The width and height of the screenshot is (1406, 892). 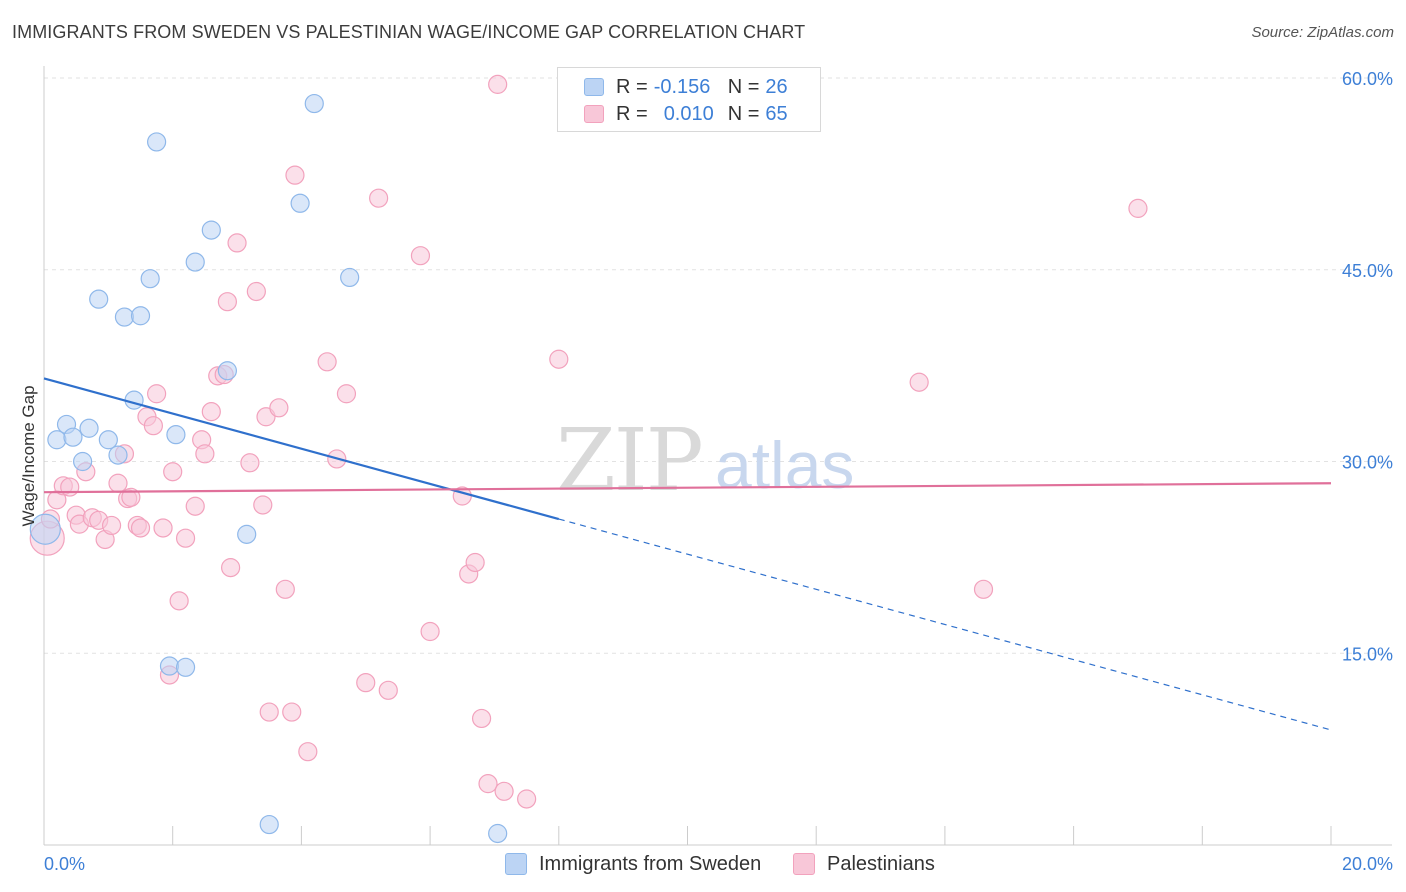 What do you see at coordinates (594, 87) in the screenshot?
I see `sweden-swatch` at bounding box center [594, 87].